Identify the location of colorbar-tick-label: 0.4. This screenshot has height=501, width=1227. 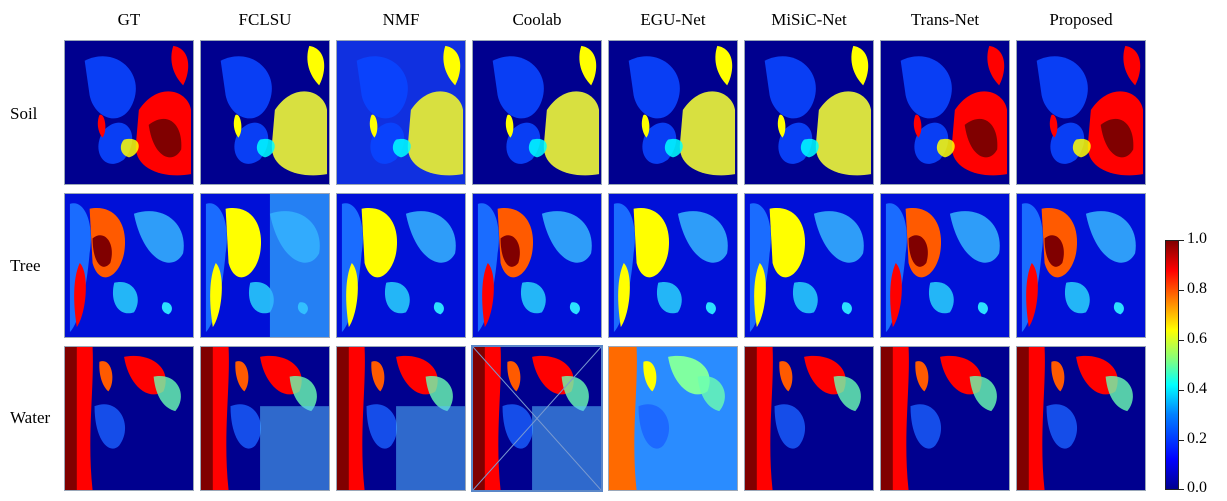
(1197, 388).